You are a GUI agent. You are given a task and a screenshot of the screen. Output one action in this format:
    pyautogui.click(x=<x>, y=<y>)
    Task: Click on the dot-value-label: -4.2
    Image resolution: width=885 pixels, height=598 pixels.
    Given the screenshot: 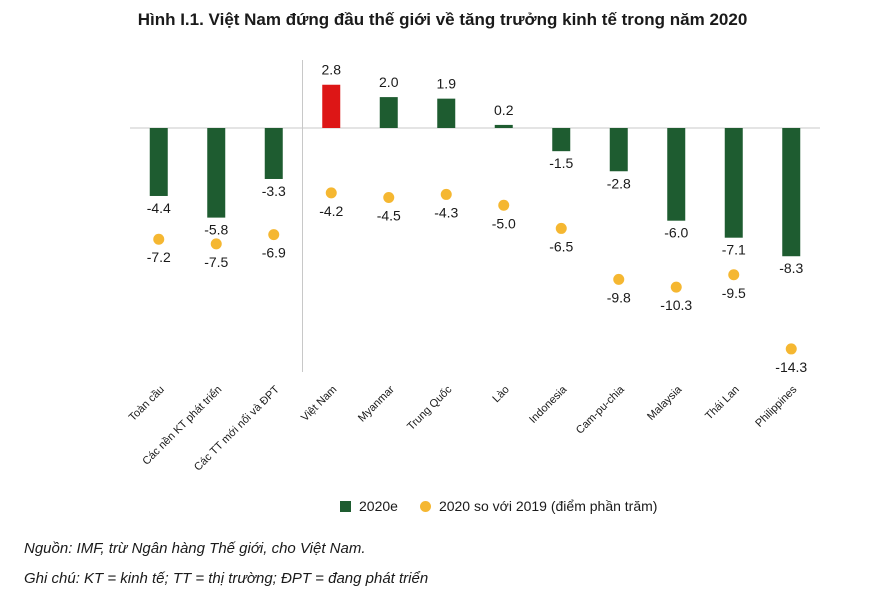 What is the action you would take?
    pyautogui.click(x=331, y=211)
    